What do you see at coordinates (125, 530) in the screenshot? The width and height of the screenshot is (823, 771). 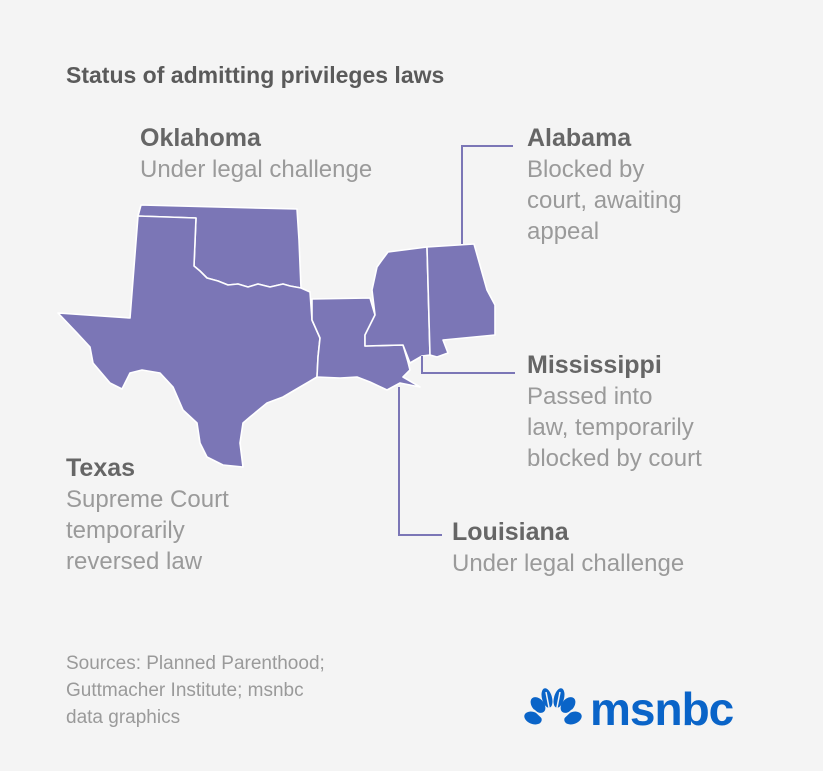 I see `state-status: temporarily` at bounding box center [125, 530].